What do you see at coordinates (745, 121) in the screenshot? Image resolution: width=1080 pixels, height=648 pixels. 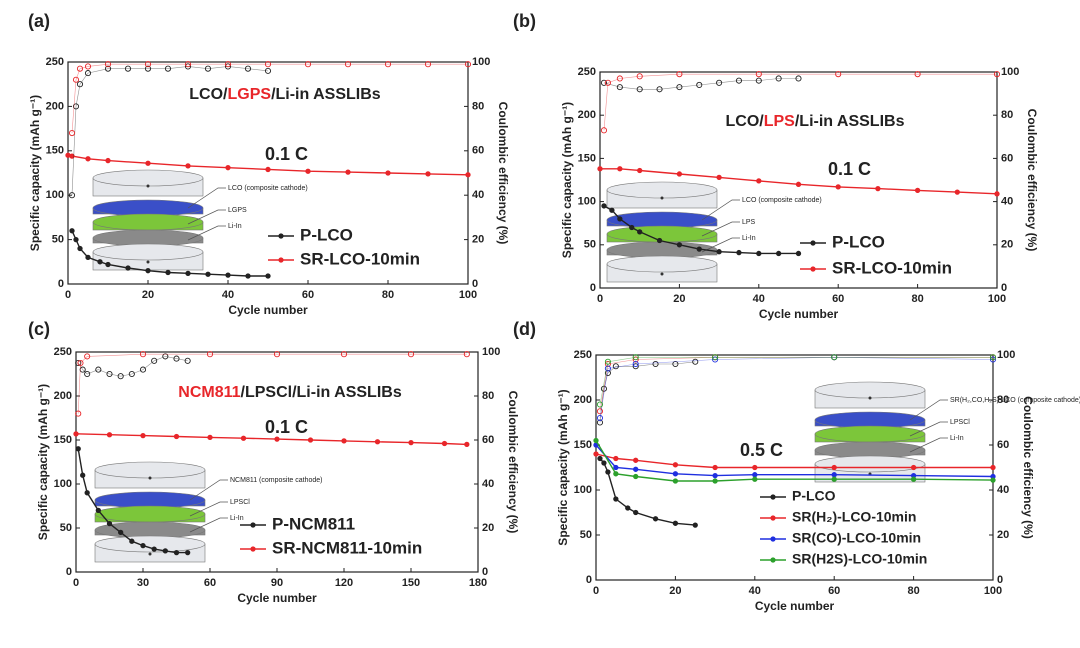 I see `annotation-part: LCO/` at bounding box center [745, 121].